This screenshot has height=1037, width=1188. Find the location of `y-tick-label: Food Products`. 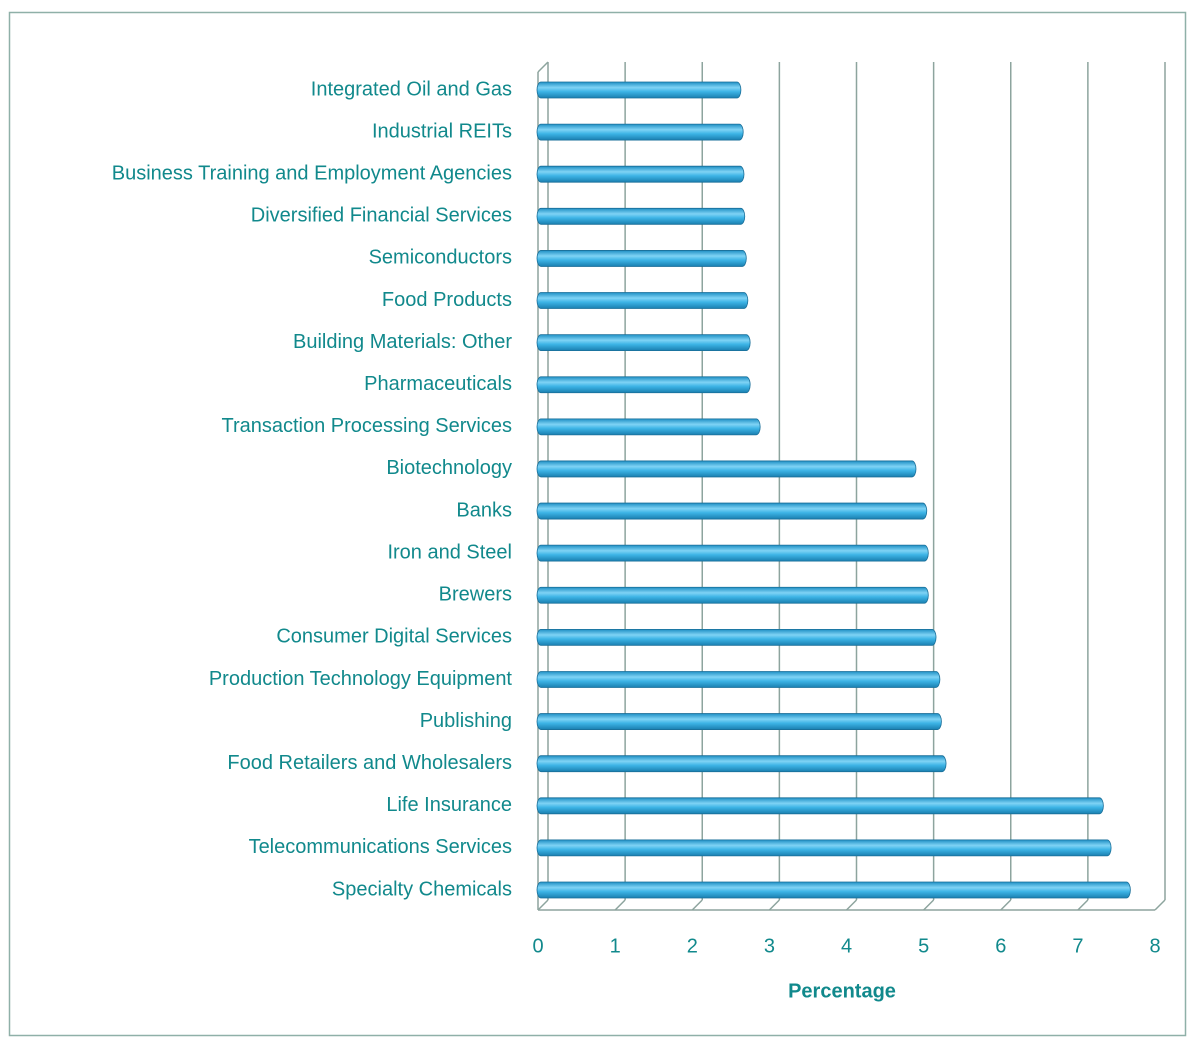

y-tick-label: Food Products is located at coordinates (447, 300).